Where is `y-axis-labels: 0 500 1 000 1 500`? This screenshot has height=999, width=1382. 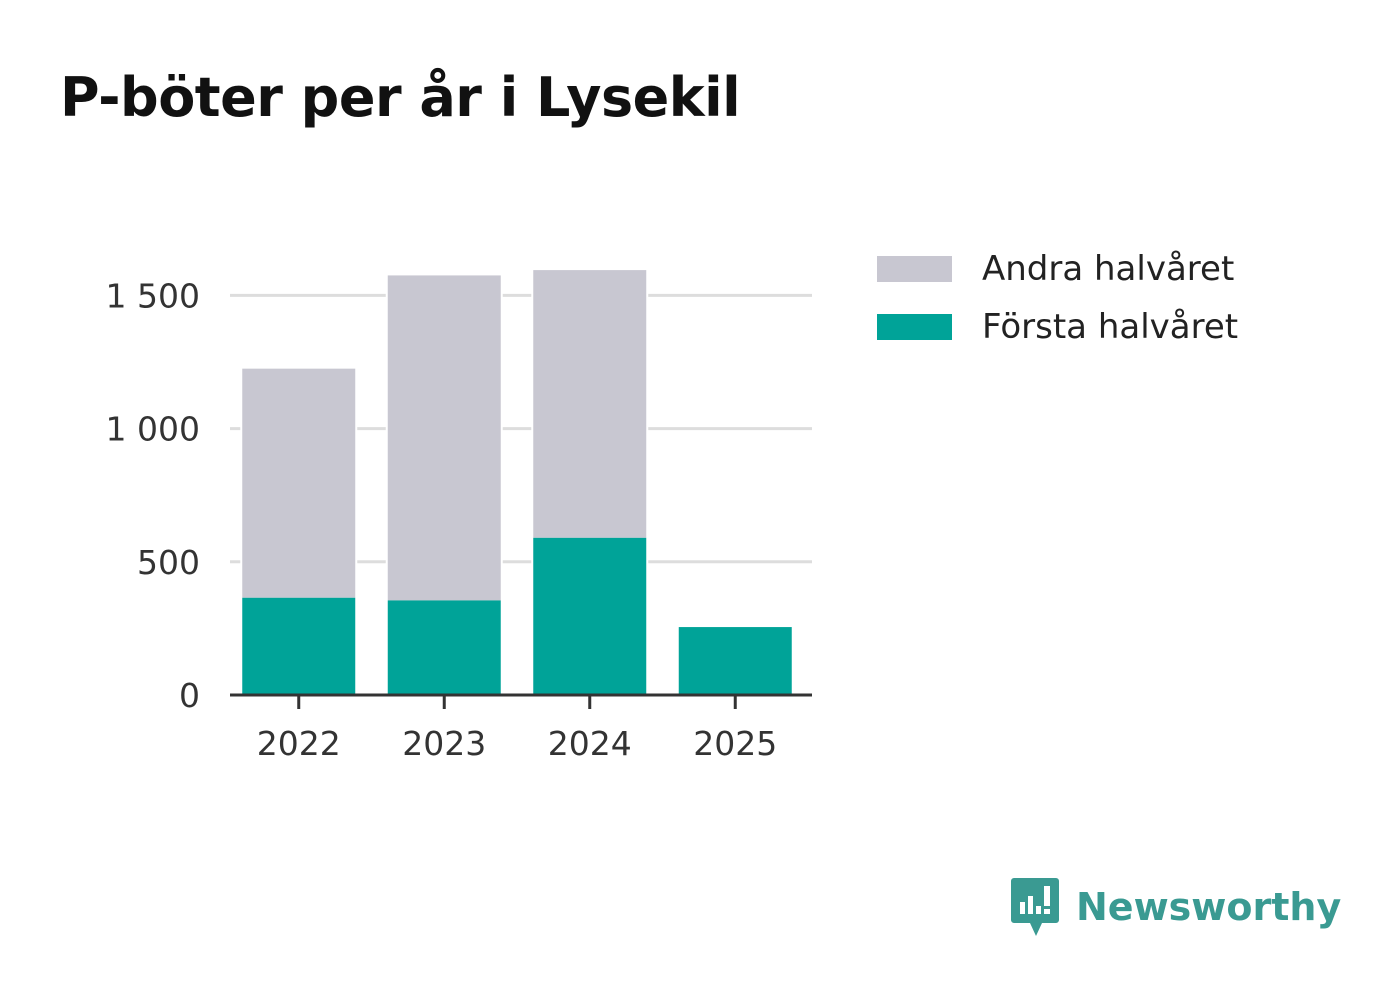 y-axis-labels: 0 500 1 000 1 500 is located at coordinates (153, 495).